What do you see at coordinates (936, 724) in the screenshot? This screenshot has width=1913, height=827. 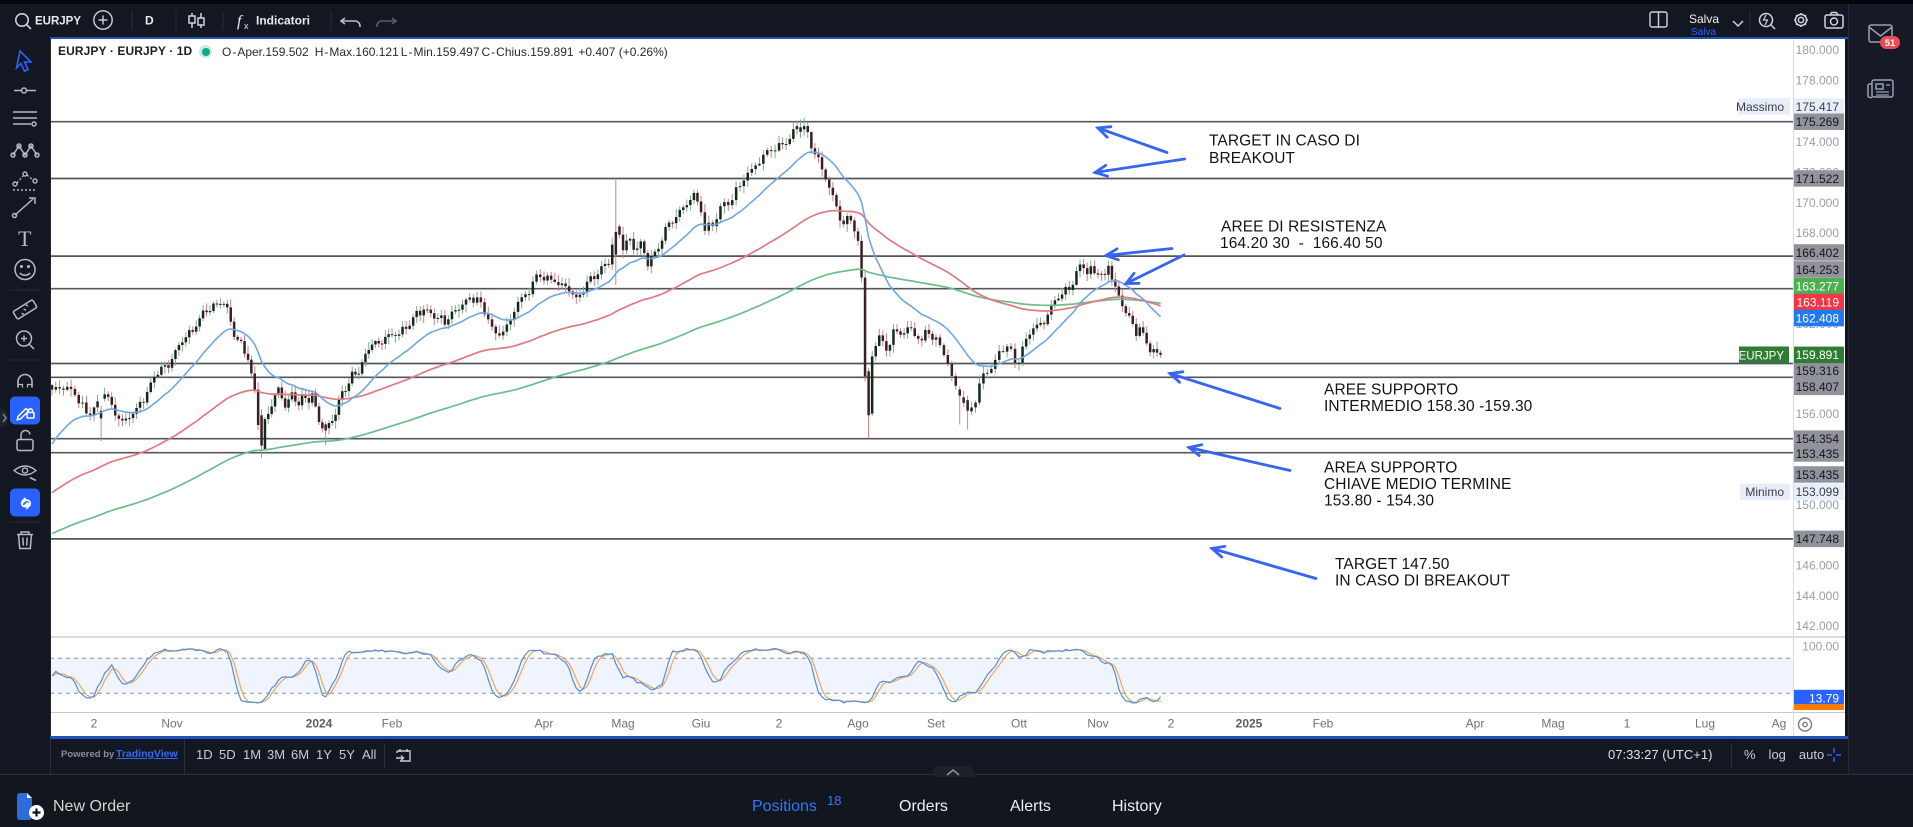 I see `svg-text: Set` at bounding box center [936, 724].